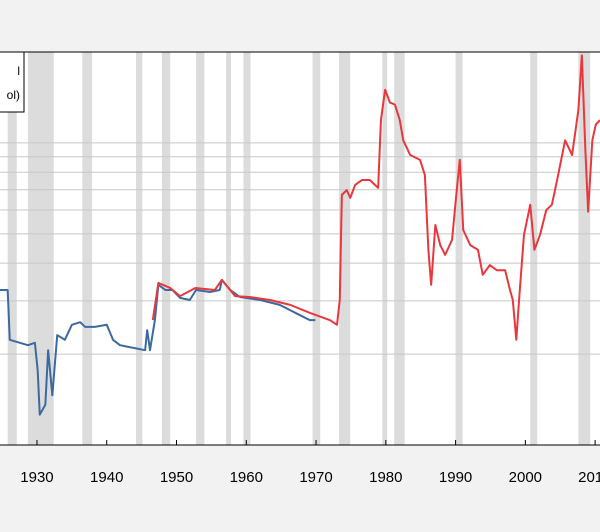 This screenshot has height=532, width=600. What do you see at coordinates (13, 95) in the screenshot?
I see `legend-label: ol)` at bounding box center [13, 95].